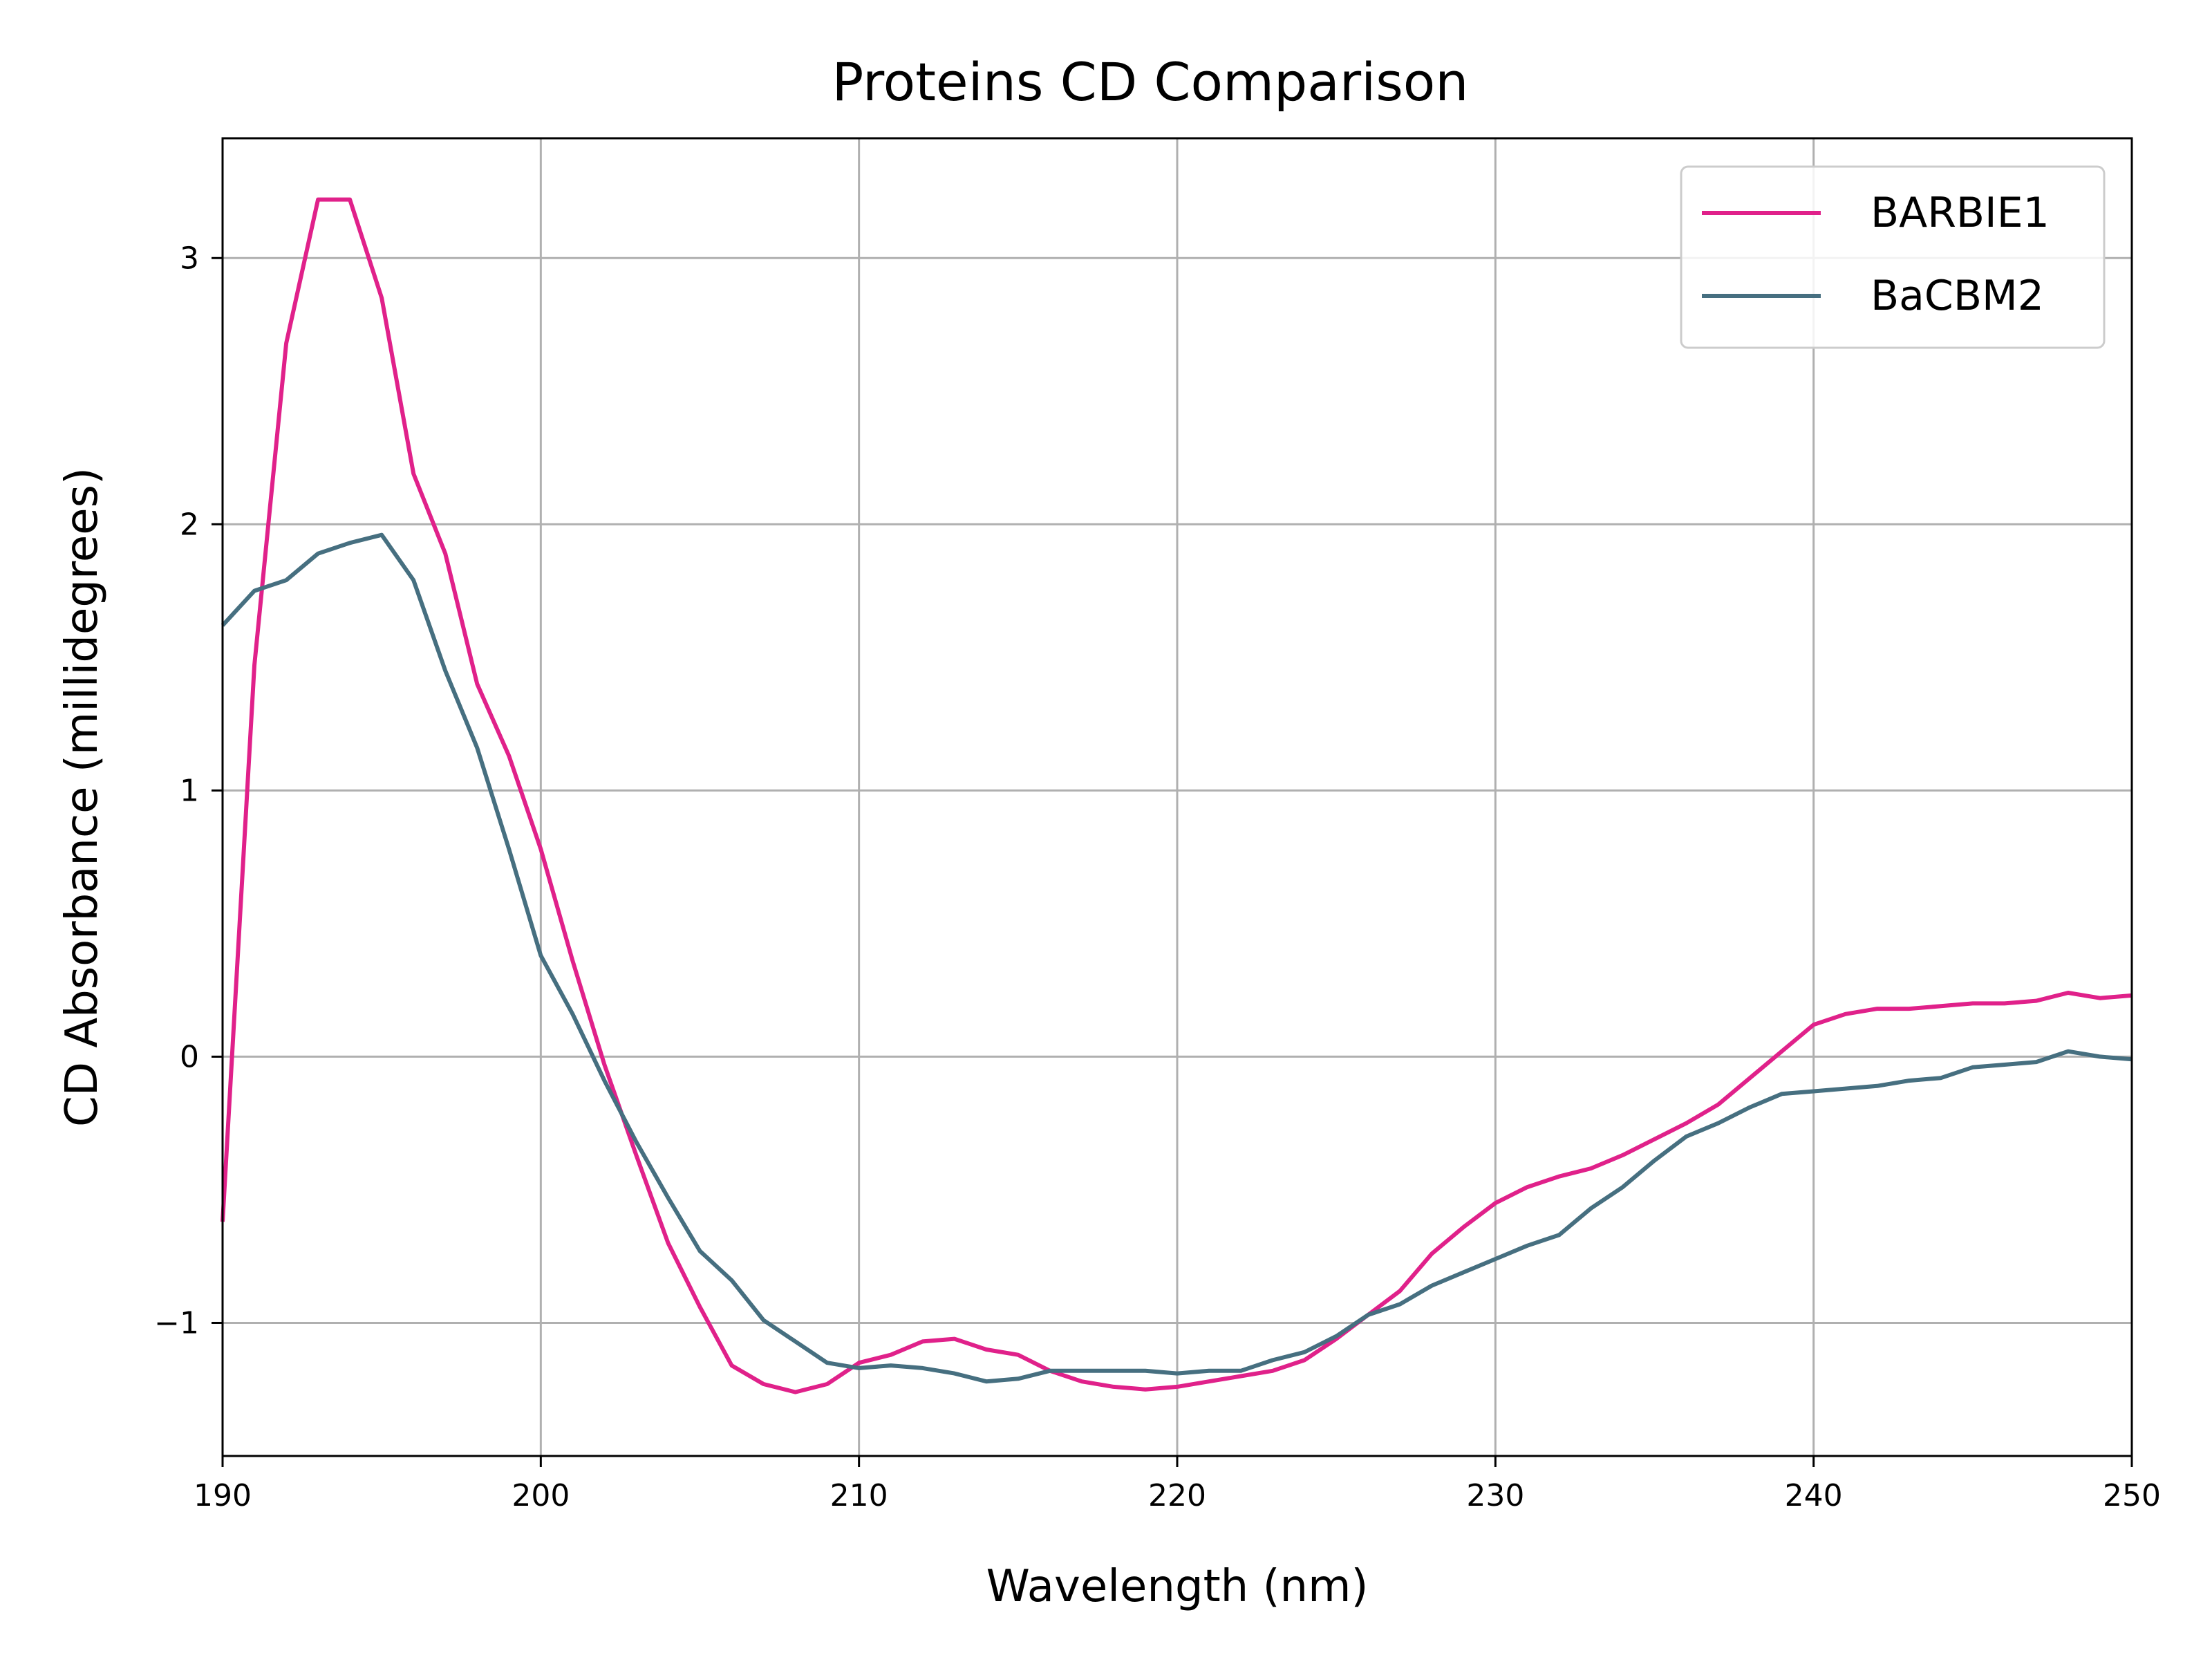 This screenshot has width=2212, height=1662. Describe the element at coordinates (1814, 1496) in the screenshot. I see `x-tick-label: 240` at that location.